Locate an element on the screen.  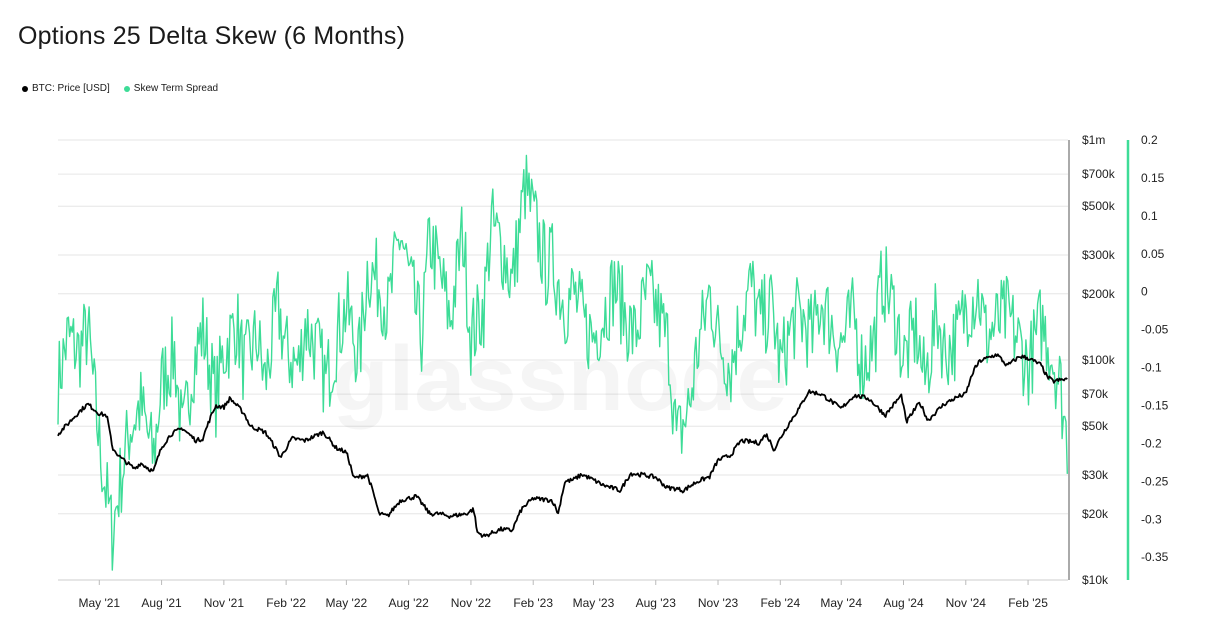
skew-tick-label: -0.3 is located at coordinates (1151, 519).